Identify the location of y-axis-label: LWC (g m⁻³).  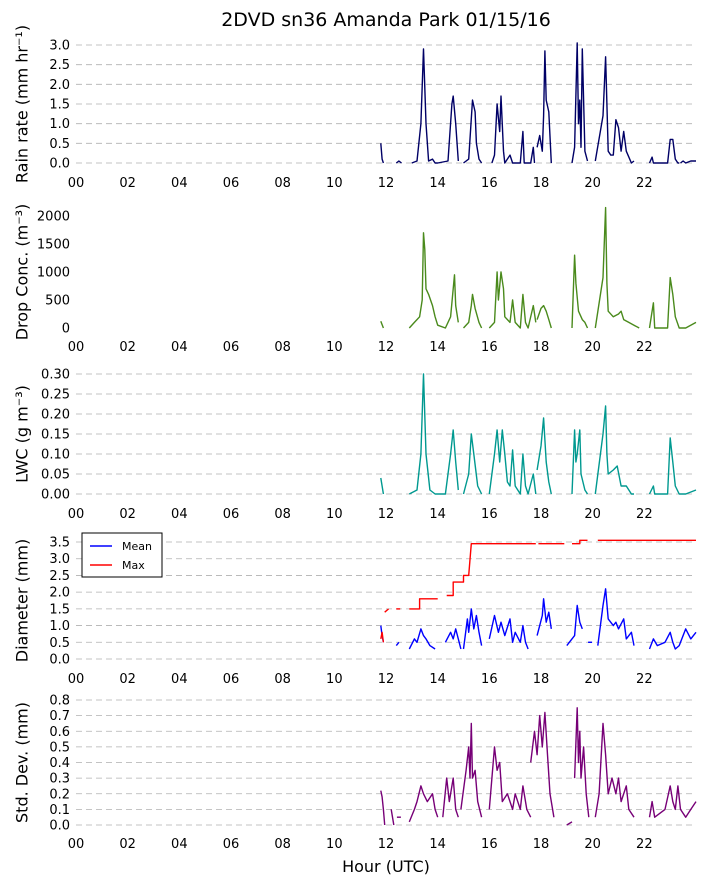
(22, 434).